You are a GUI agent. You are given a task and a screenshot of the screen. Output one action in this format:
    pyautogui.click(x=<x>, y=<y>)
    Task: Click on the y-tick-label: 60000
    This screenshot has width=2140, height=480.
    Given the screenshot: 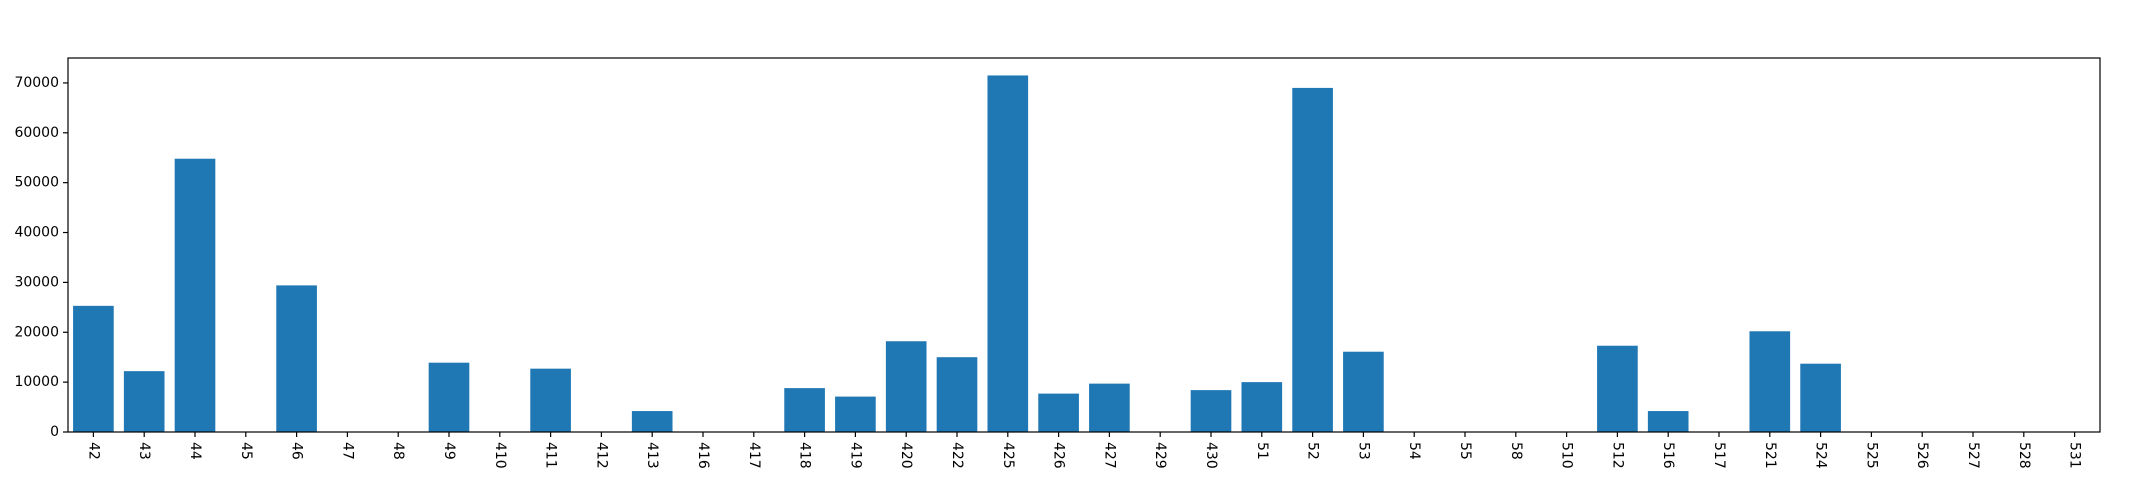 What is the action you would take?
    pyautogui.click(x=36, y=133)
    